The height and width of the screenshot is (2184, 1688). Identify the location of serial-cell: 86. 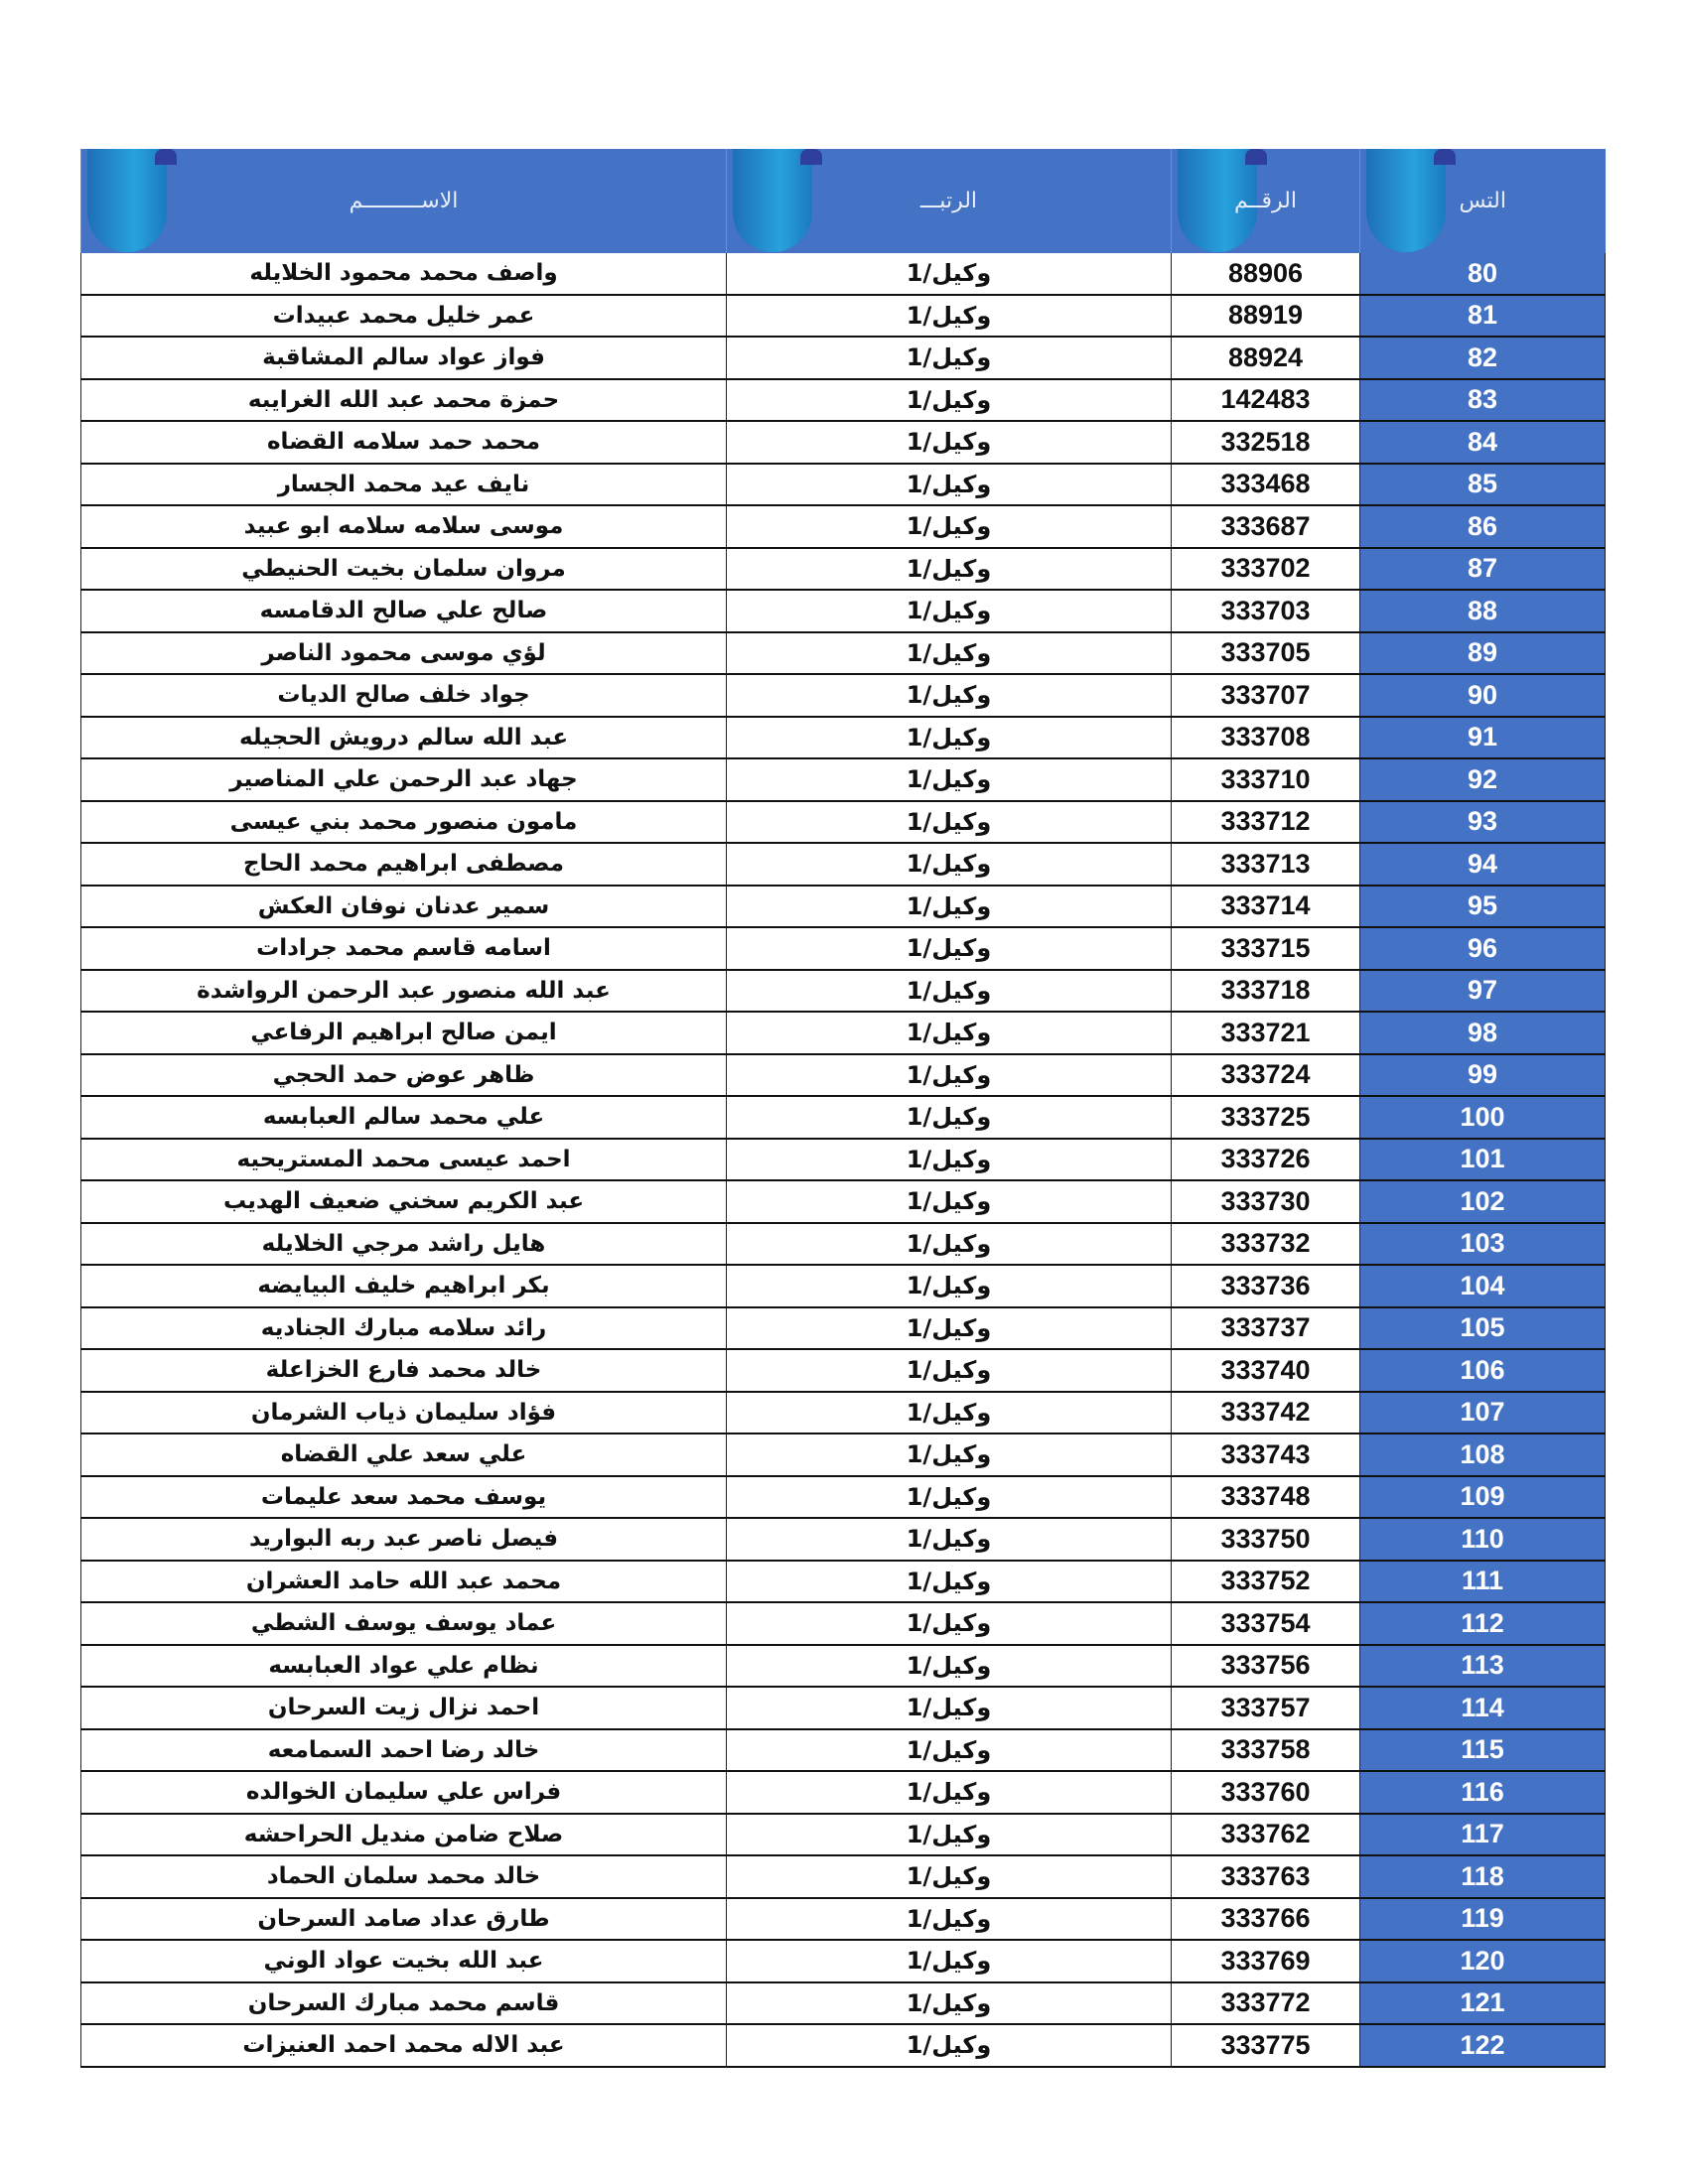
(1482, 527).